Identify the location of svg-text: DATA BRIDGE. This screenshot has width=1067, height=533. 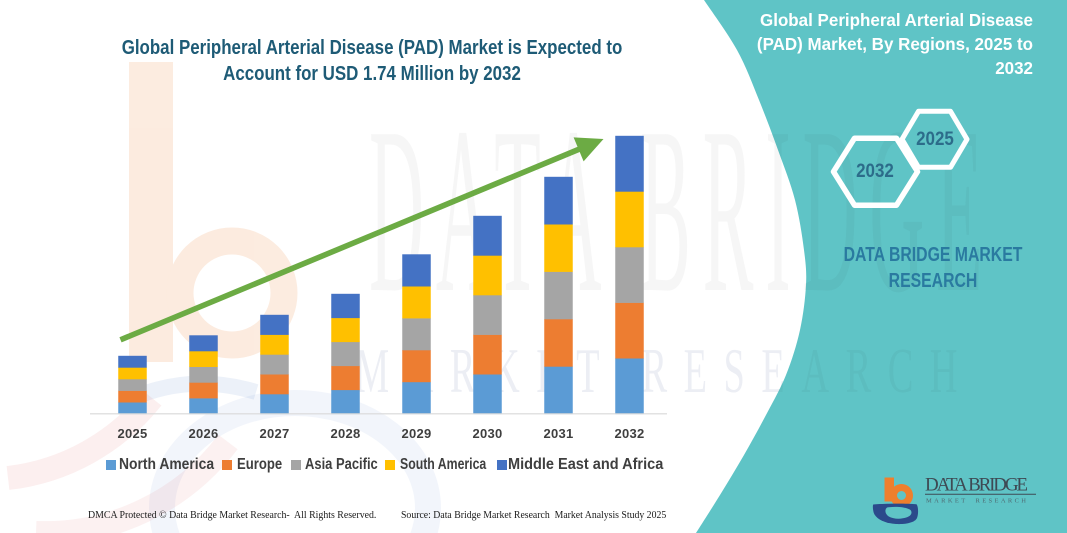
(976, 485).